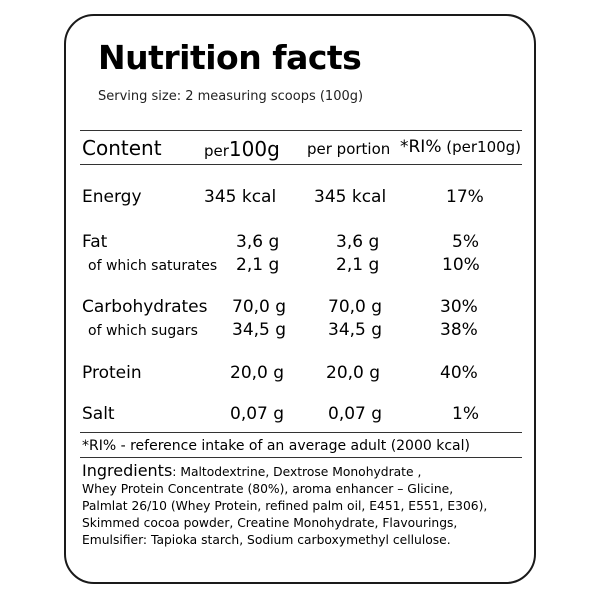 The height and width of the screenshot is (600, 600). What do you see at coordinates (297, 472) in the screenshot?
I see `ingredients-text-1: : Maltodextrine, Dextrose Monohydrate ,` at bounding box center [297, 472].